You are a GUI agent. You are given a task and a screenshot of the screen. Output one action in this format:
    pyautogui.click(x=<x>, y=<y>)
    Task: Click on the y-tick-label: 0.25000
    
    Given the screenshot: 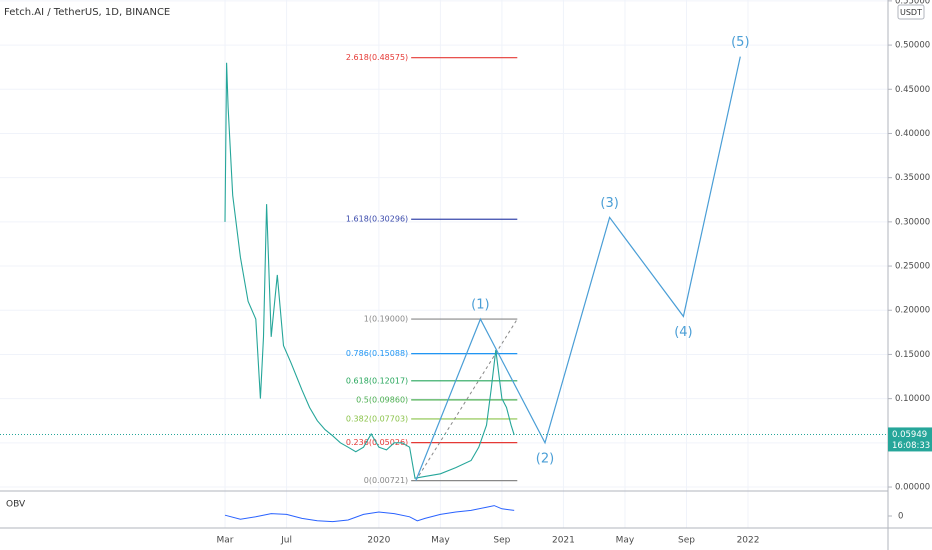 What is the action you would take?
    pyautogui.click(x=912, y=267)
    